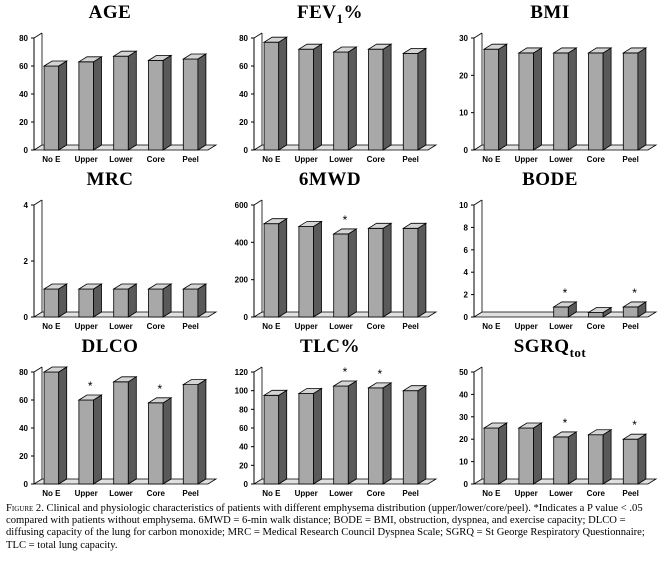  What do you see at coordinates (550, 13) in the screenshot?
I see `chart-title: BMI` at bounding box center [550, 13].